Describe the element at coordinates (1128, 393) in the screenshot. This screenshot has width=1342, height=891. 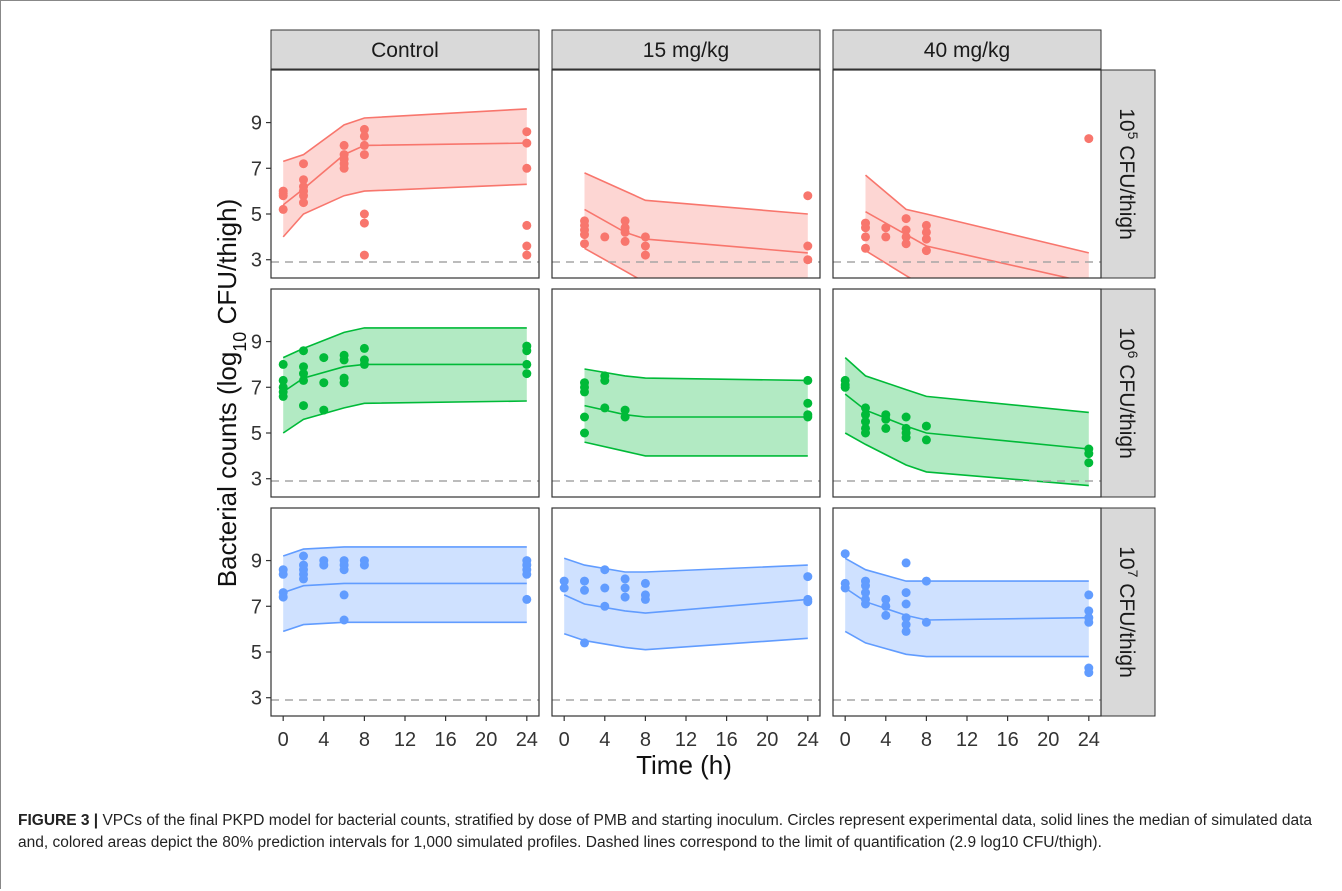
I see `row-strip-label-1: 106 CFU/thigh` at that location.